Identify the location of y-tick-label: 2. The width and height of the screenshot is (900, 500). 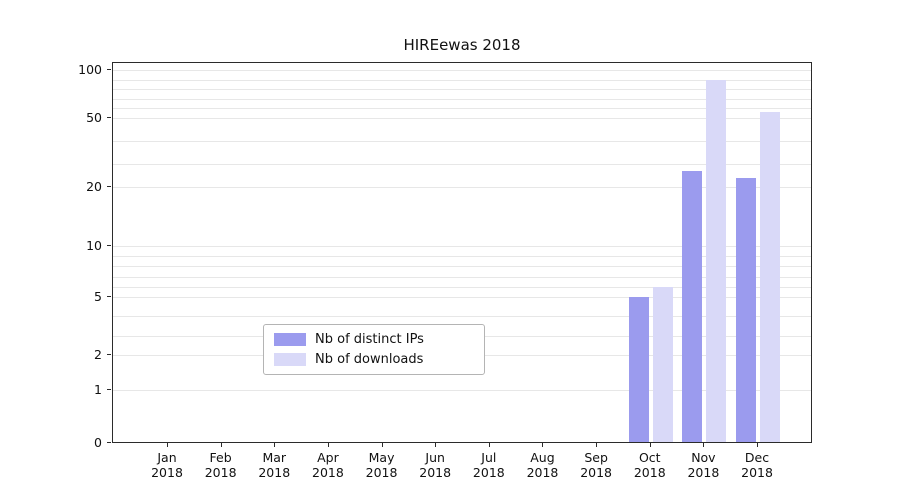
(98, 354).